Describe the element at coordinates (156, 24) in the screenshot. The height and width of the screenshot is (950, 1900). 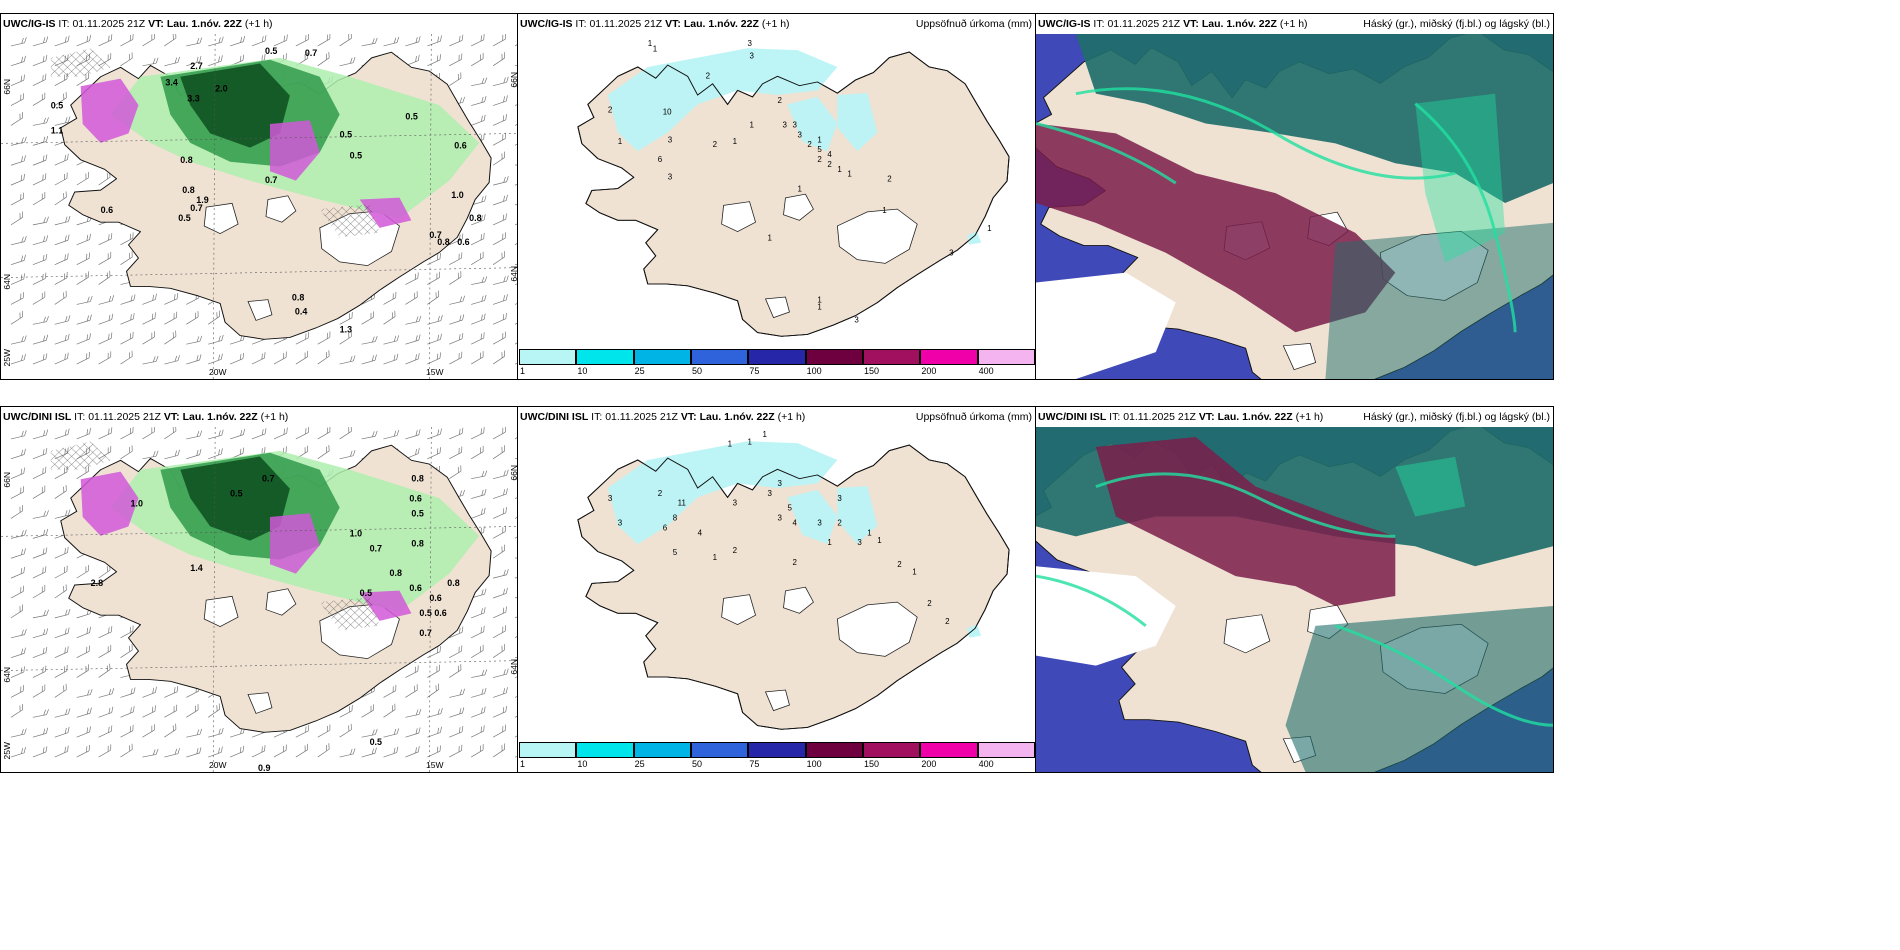
I see `vt-label: VT:` at that location.